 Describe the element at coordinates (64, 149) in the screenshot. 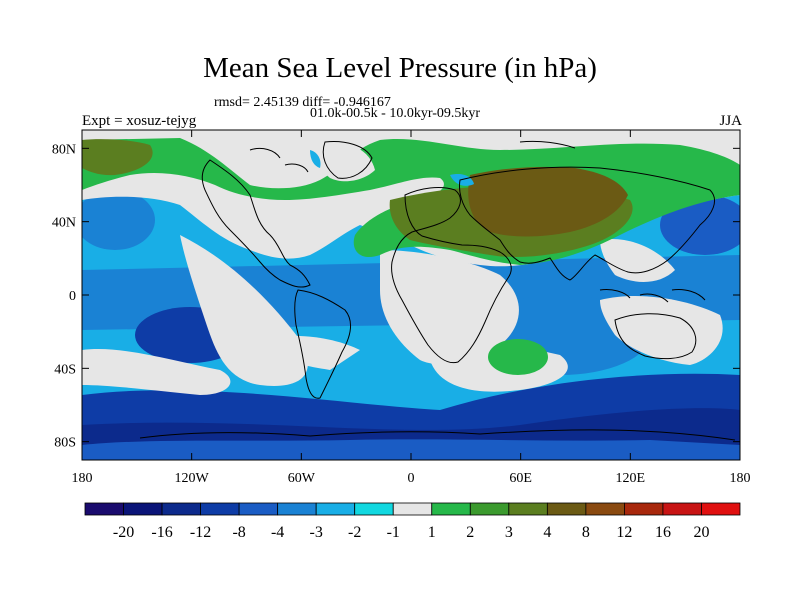

I see `y-tick-label: 80N` at that location.